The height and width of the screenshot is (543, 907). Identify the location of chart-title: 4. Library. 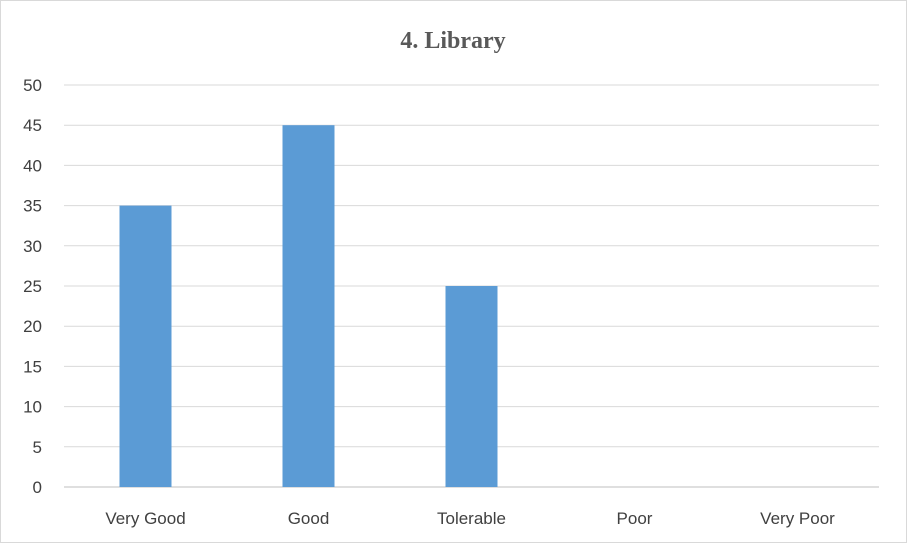
(452, 41).